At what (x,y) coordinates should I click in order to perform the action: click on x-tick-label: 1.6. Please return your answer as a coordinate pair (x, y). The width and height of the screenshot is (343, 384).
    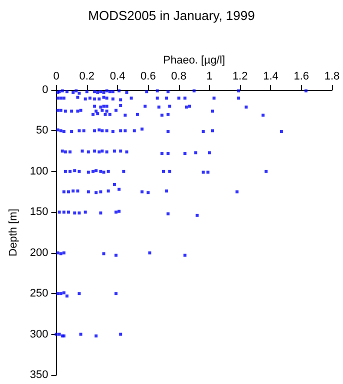
    Looking at the image, I should click on (302, 76).